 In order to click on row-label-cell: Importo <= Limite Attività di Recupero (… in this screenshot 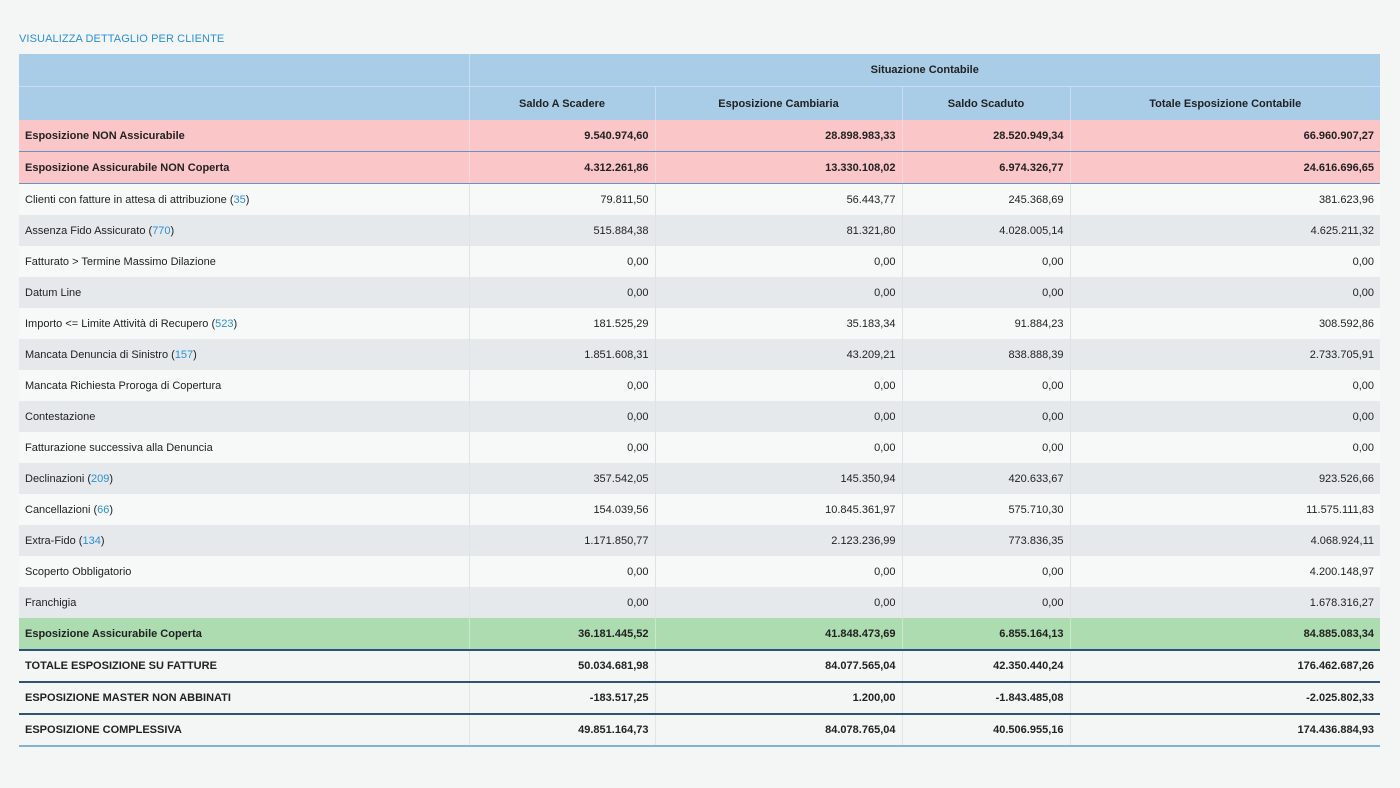, I will do `click(244, 323)`.